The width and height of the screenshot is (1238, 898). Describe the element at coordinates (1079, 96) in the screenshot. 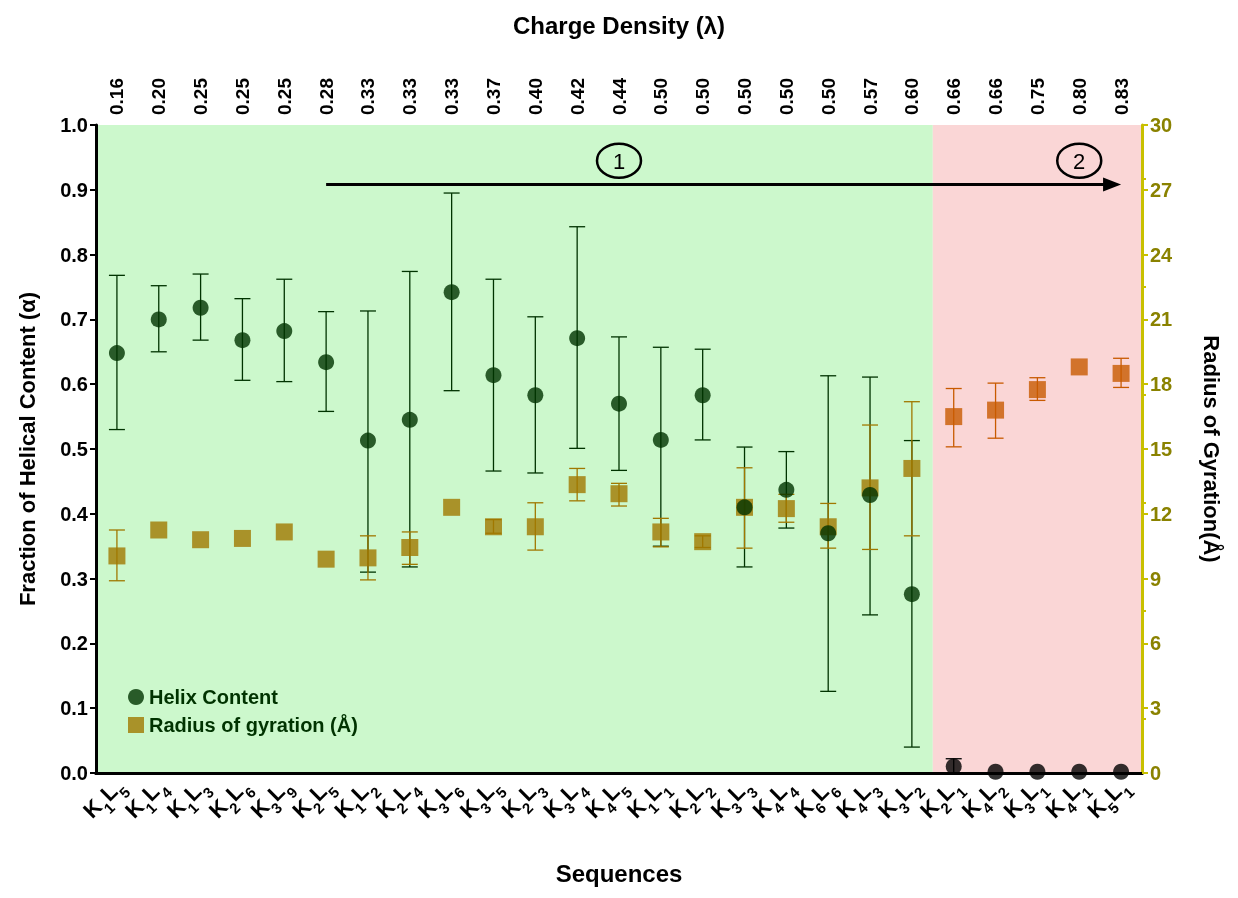

I see `text: 0.80` at that location.